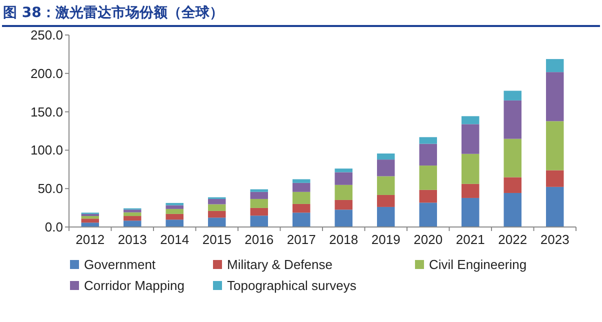 The image size is (602, 322). I want to click on y-tick-label: 100.0, so click(46, 150).